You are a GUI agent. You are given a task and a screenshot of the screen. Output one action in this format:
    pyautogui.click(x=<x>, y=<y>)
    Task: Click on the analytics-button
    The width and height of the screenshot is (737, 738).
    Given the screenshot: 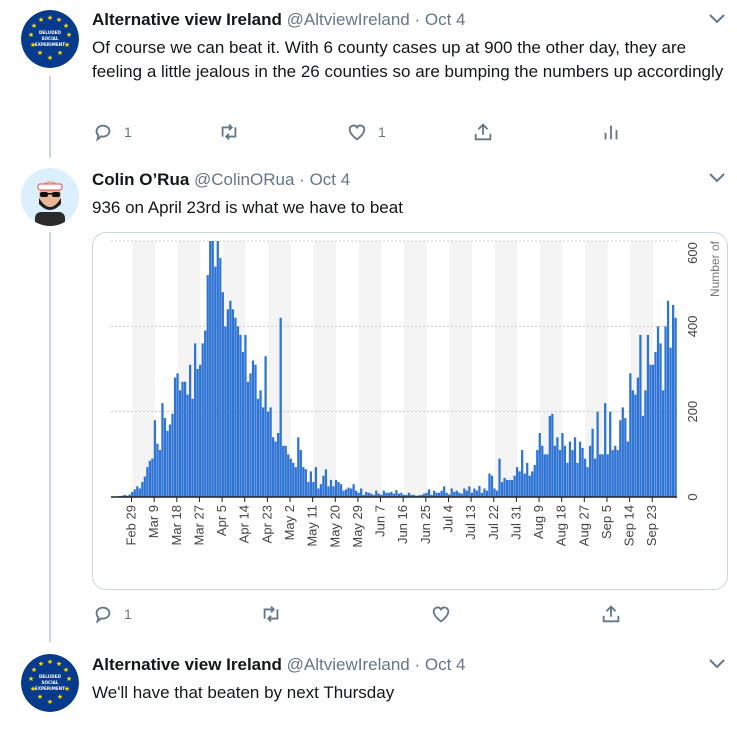 What is the action you would take?
    pyautogui.click(x=611, y=132)
    